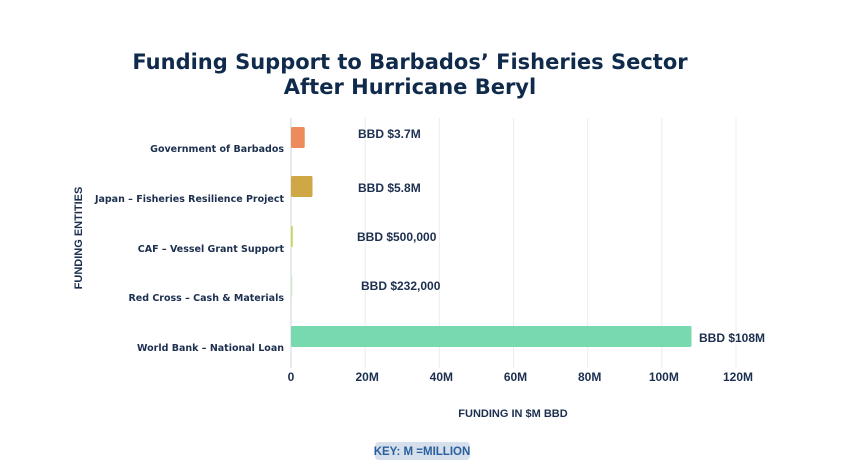 The width and height of the screenshot is (845, 475). What do you see at coordinates (291, 377) in the screenshot?
I see `x-tick-label: 0` at bounding box center [291, 377].